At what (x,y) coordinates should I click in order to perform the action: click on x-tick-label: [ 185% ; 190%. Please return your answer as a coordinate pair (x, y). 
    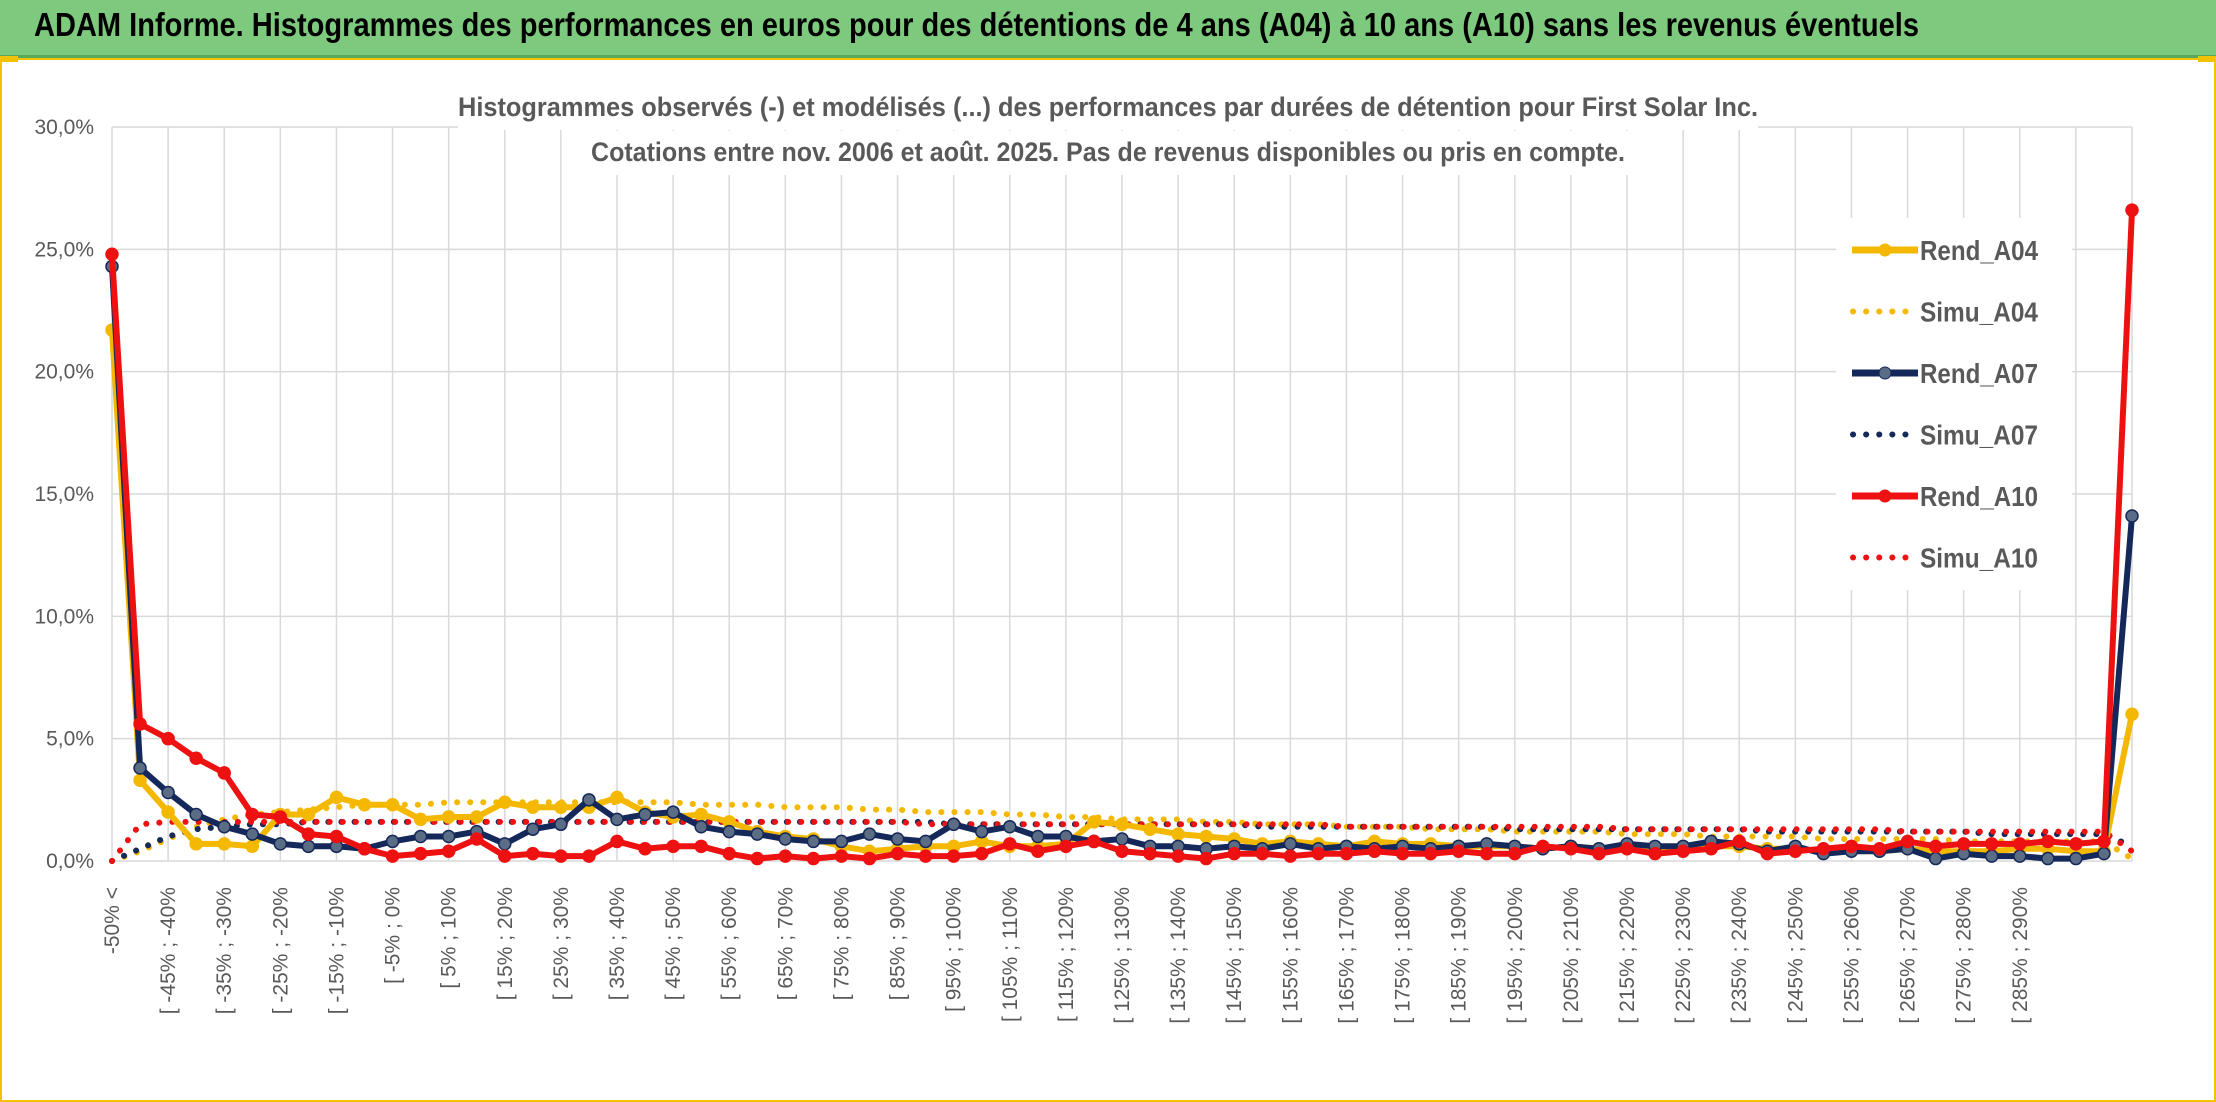
    Looking at the image, I should click on (1459, 955).